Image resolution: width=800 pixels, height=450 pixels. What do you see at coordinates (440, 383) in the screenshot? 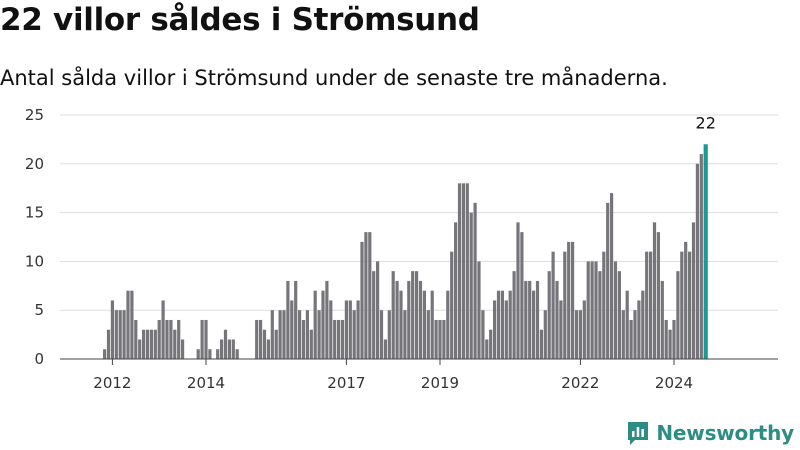
I see `x-tick-label: 2019` at bounding box center [440, 383].